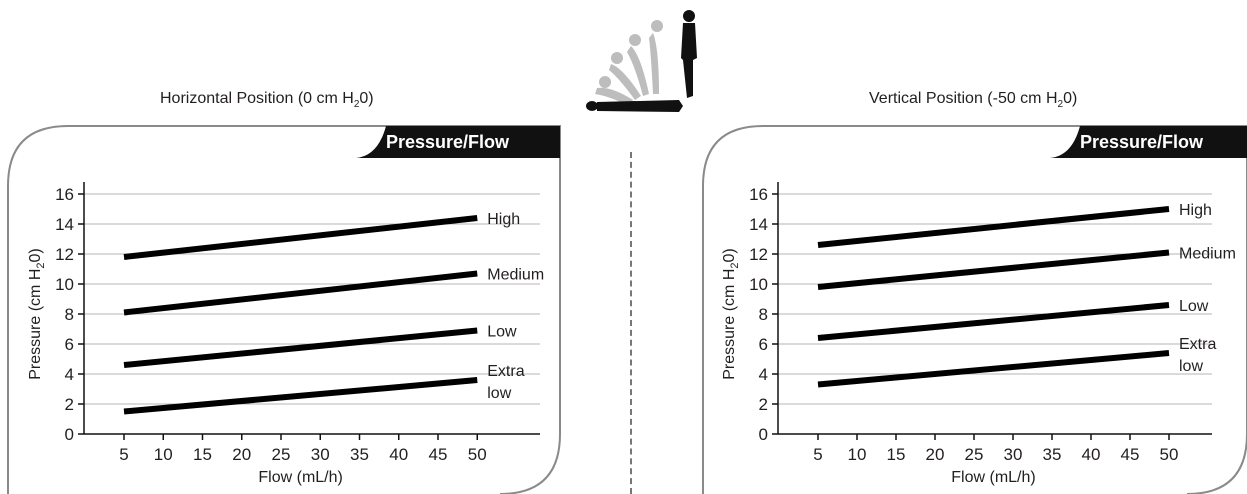 The height and width of the screenshot is (494, 1247). What do you see at coordinates (963, 98) in the screenshot?
I see `caption-text: Vertical Position (-50 cm H` at bounding box center [963, 98].